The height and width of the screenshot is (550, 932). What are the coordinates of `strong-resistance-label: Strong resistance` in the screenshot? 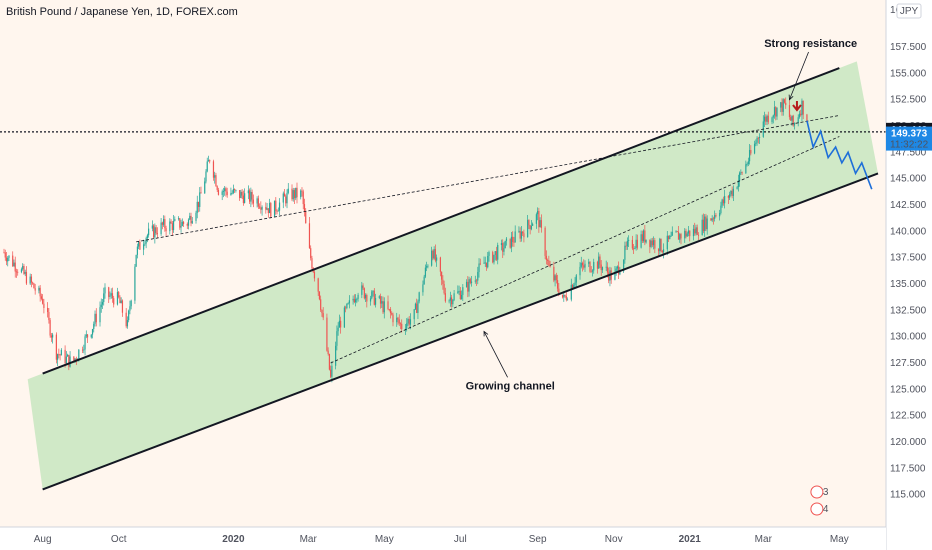 It's located at (810, 44).